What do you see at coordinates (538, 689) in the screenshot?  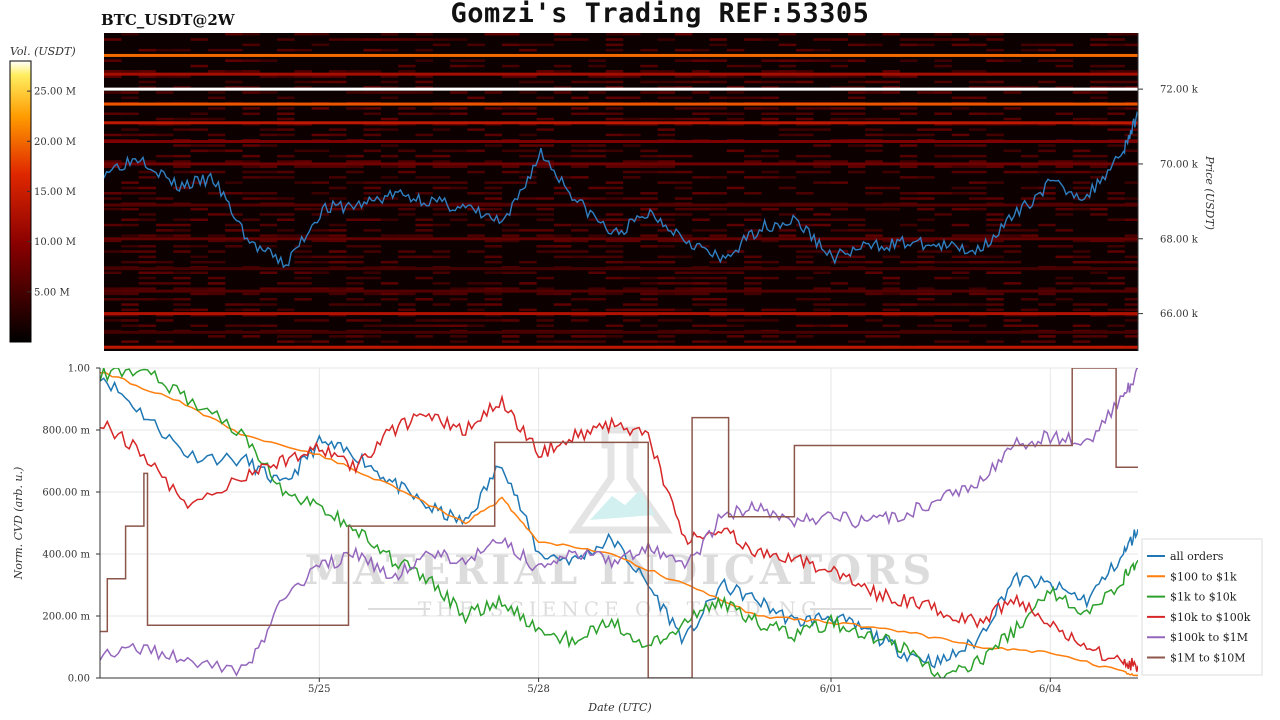 I see `cvd-x-tick-label: 5/28` at bounding box center [538, 689].